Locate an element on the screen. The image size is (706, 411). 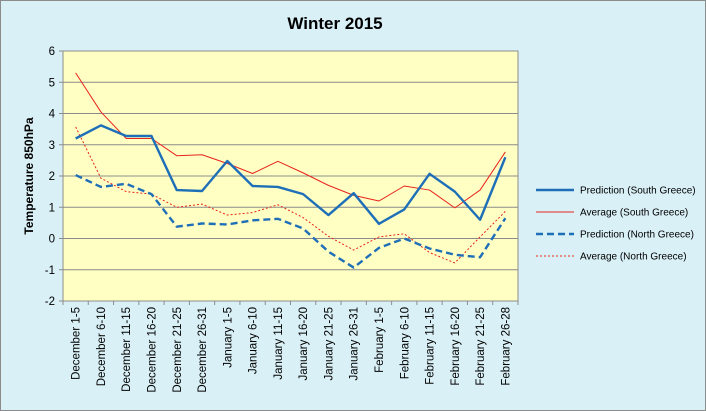
x-tick-label: February 1-5 is located at coordinates (380, 340).